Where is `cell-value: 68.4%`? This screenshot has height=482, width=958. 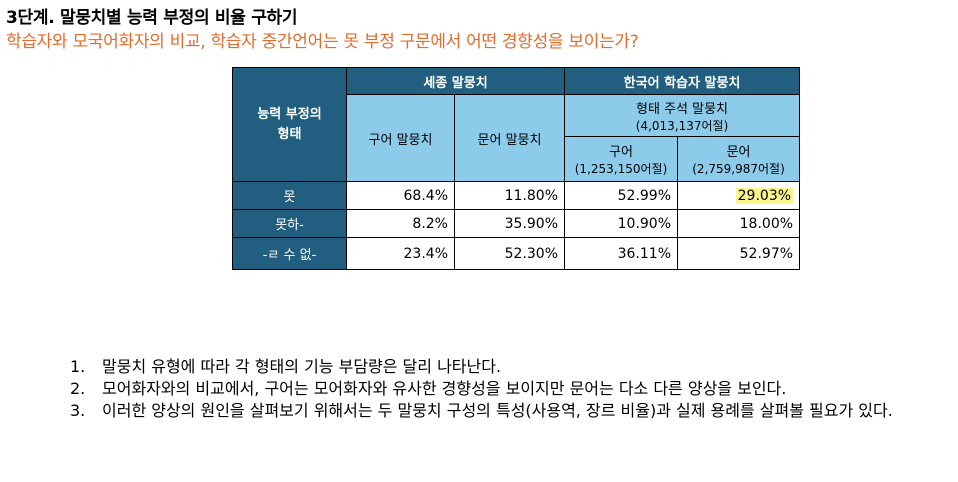
cell-value: 68.4% is located at coordinates (400, 195).